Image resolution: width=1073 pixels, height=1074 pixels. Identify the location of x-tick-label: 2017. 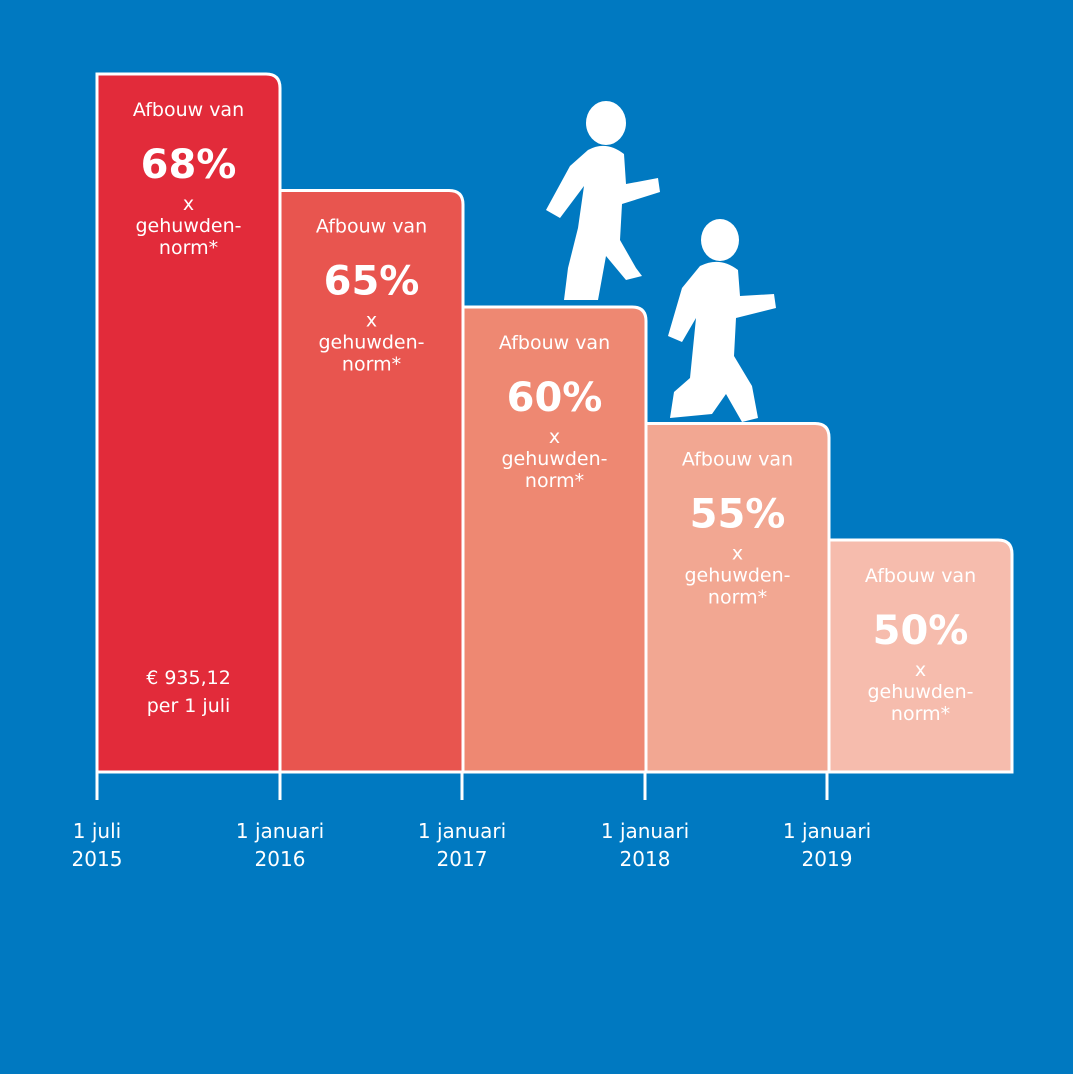
(462, 859).